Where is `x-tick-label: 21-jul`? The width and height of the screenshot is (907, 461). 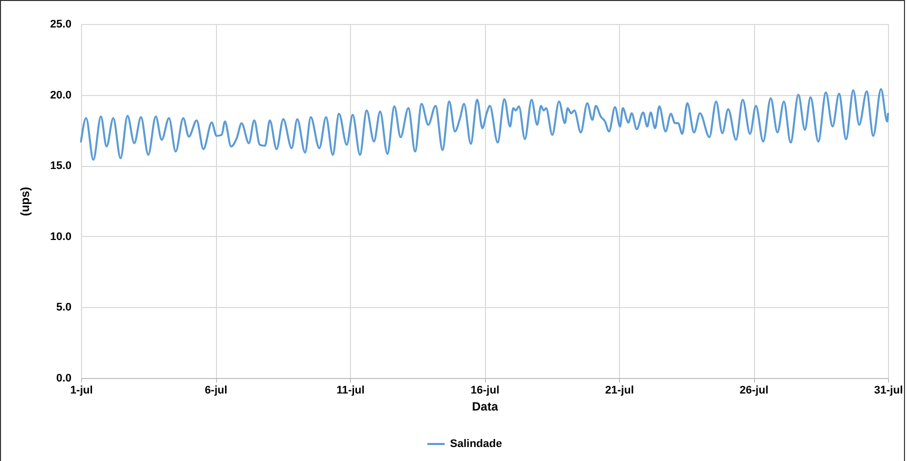 x-tick-label: 21-jul is located at coordinates (619, 390).